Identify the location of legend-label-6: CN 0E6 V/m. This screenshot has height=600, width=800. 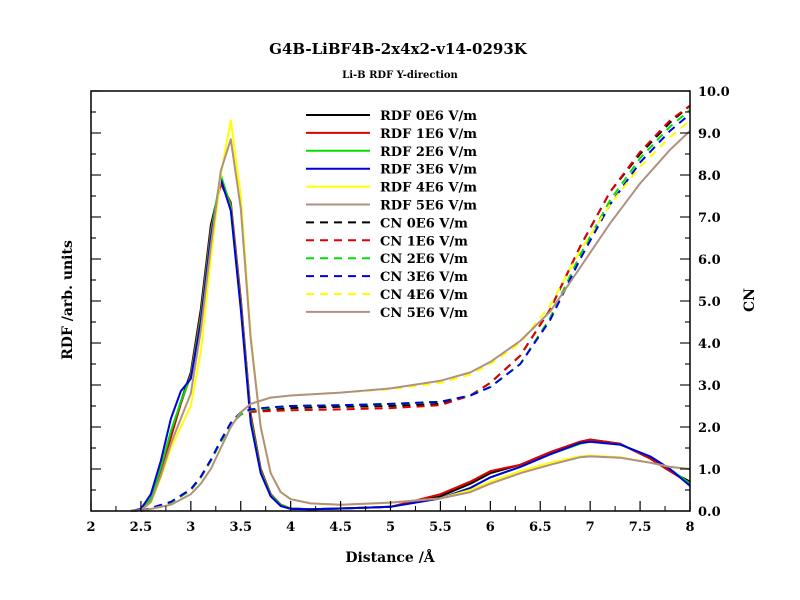
(424, 223).